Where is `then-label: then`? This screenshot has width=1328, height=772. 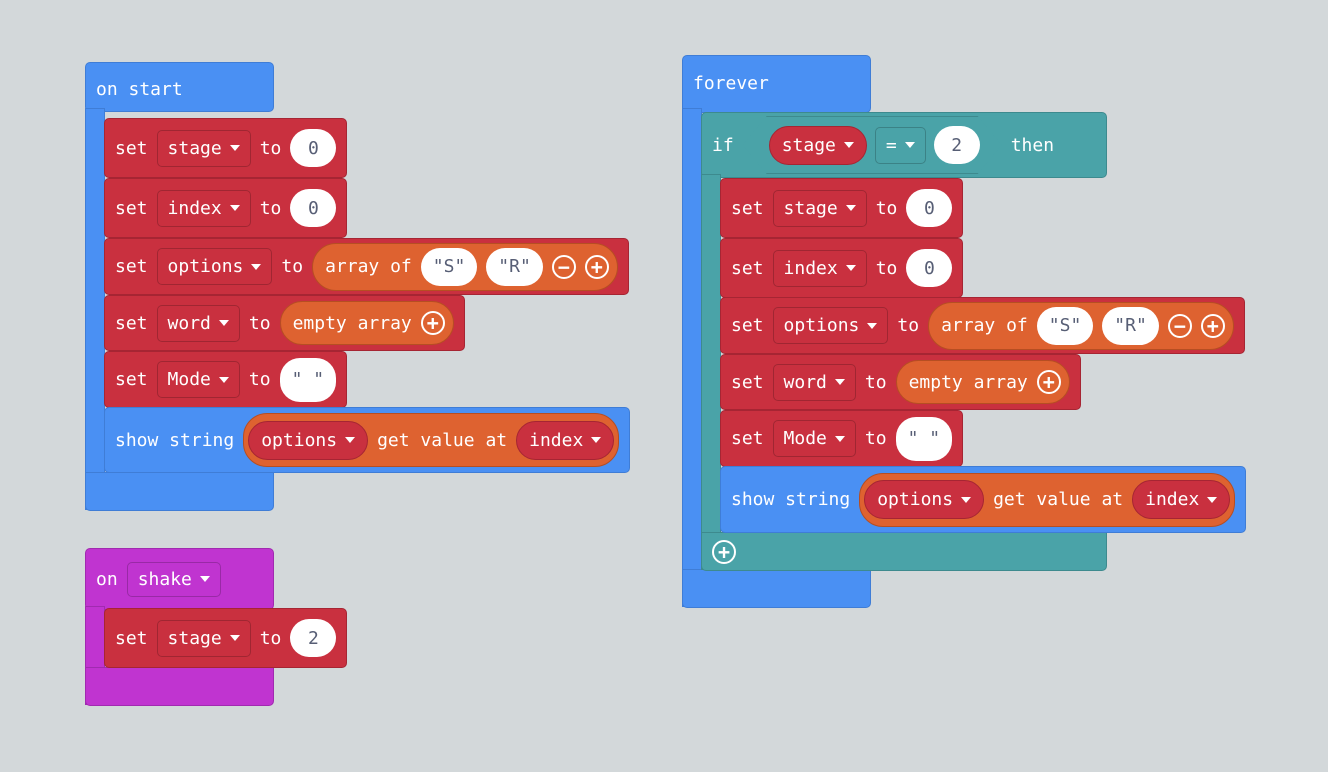
then-label: then is located at coordinates (1032, 145).